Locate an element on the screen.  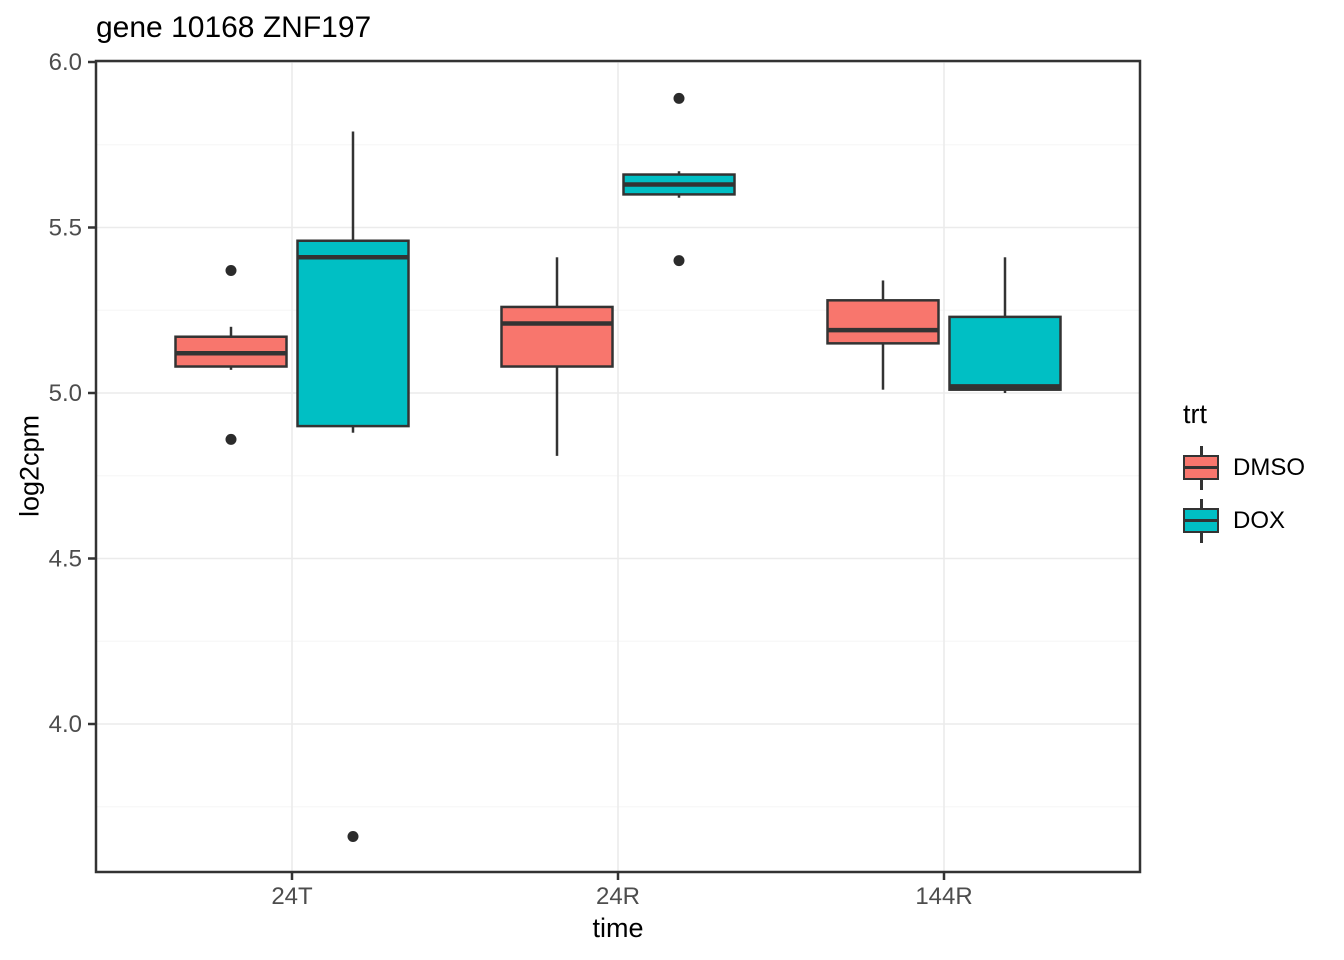
box-DOX-144R is located at coordinates (1005, 353).